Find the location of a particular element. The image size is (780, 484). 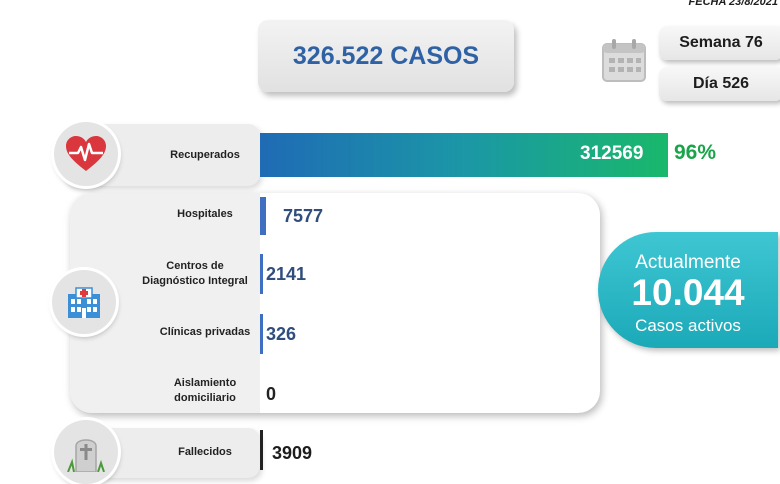

deaths-label: Fallecidos is located at coordinates (205, 452).